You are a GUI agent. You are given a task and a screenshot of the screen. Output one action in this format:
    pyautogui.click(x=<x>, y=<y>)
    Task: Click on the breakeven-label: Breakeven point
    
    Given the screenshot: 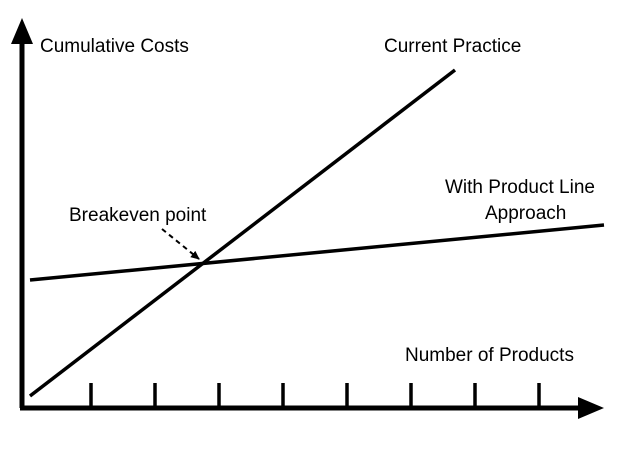 What is the action you would take?
    pyautogui.click(x=138, y=215)
    